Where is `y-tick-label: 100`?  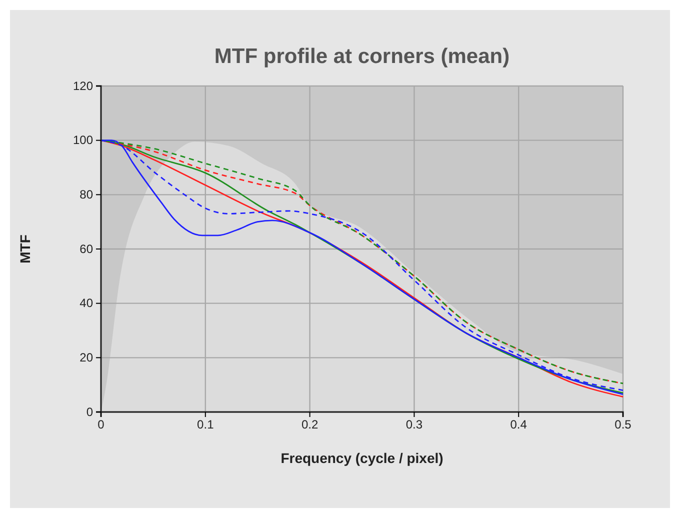
y-tick-label: 100 is located at coordinates (83, 140).